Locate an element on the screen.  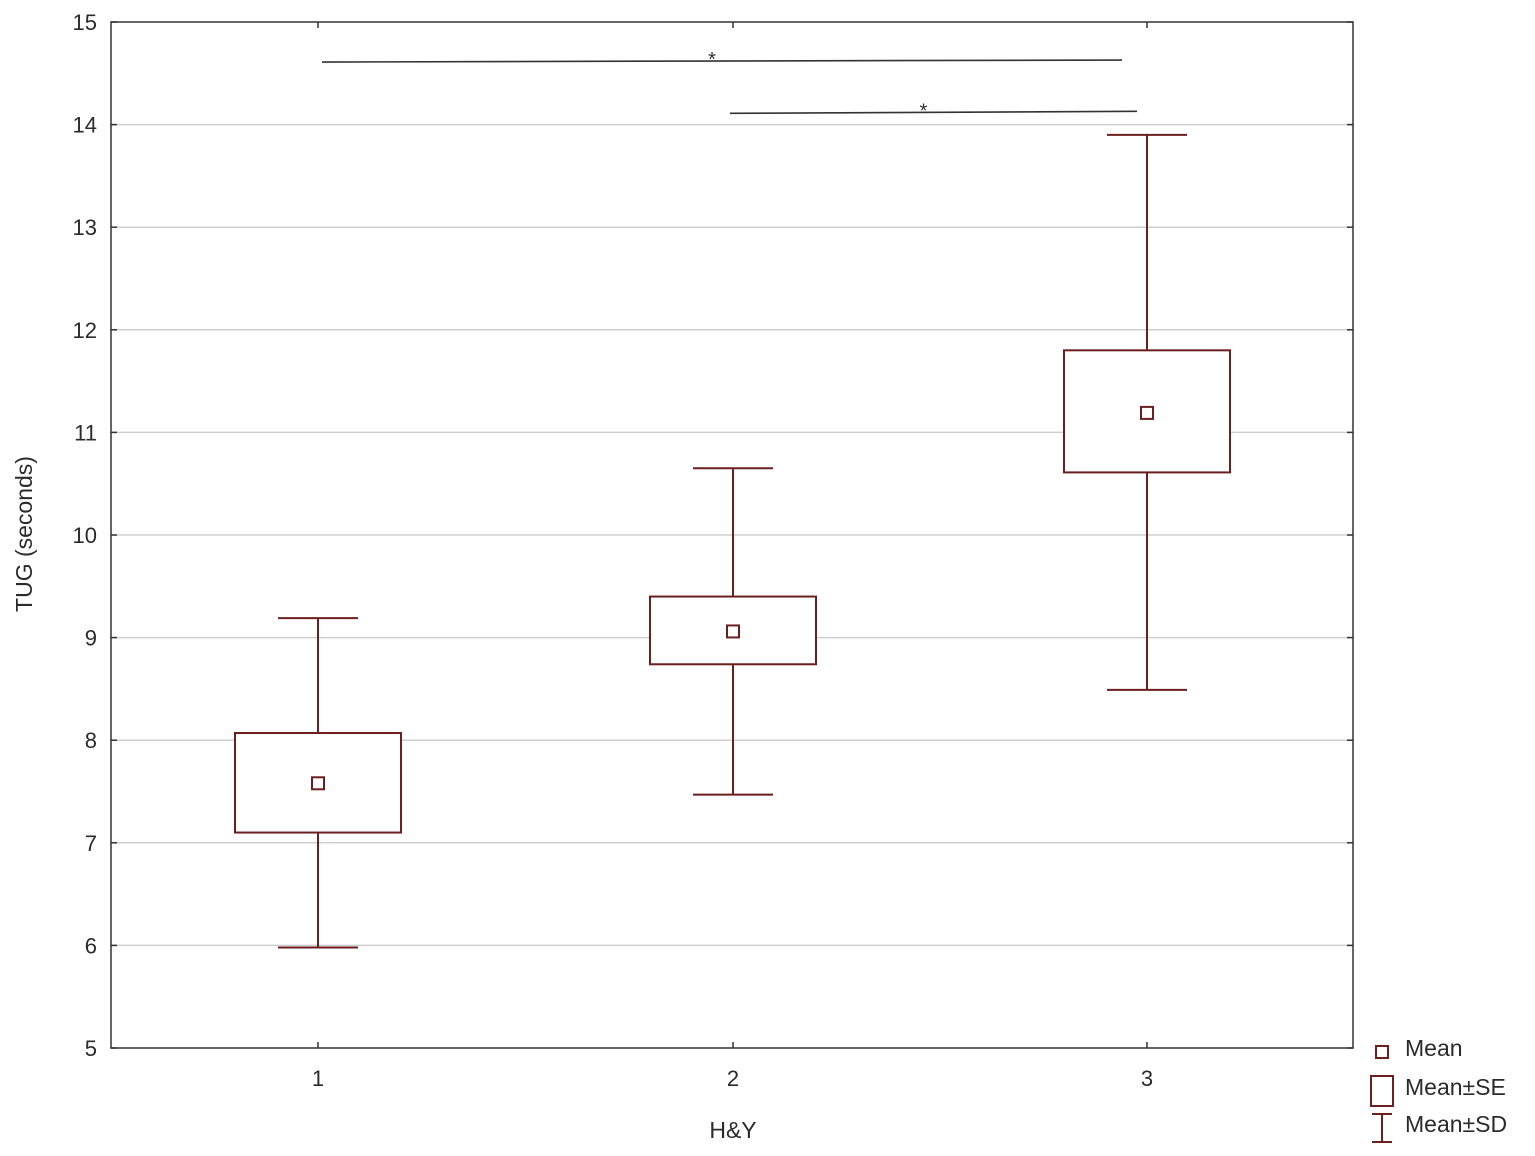
x-tick-label: 1 is located at coordinates (318, 1078).